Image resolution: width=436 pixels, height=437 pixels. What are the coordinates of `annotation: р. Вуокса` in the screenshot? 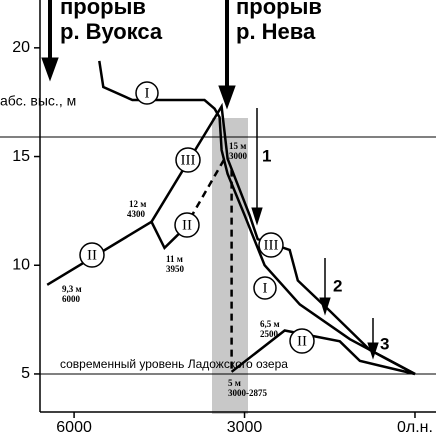 It's located at (111, 31).